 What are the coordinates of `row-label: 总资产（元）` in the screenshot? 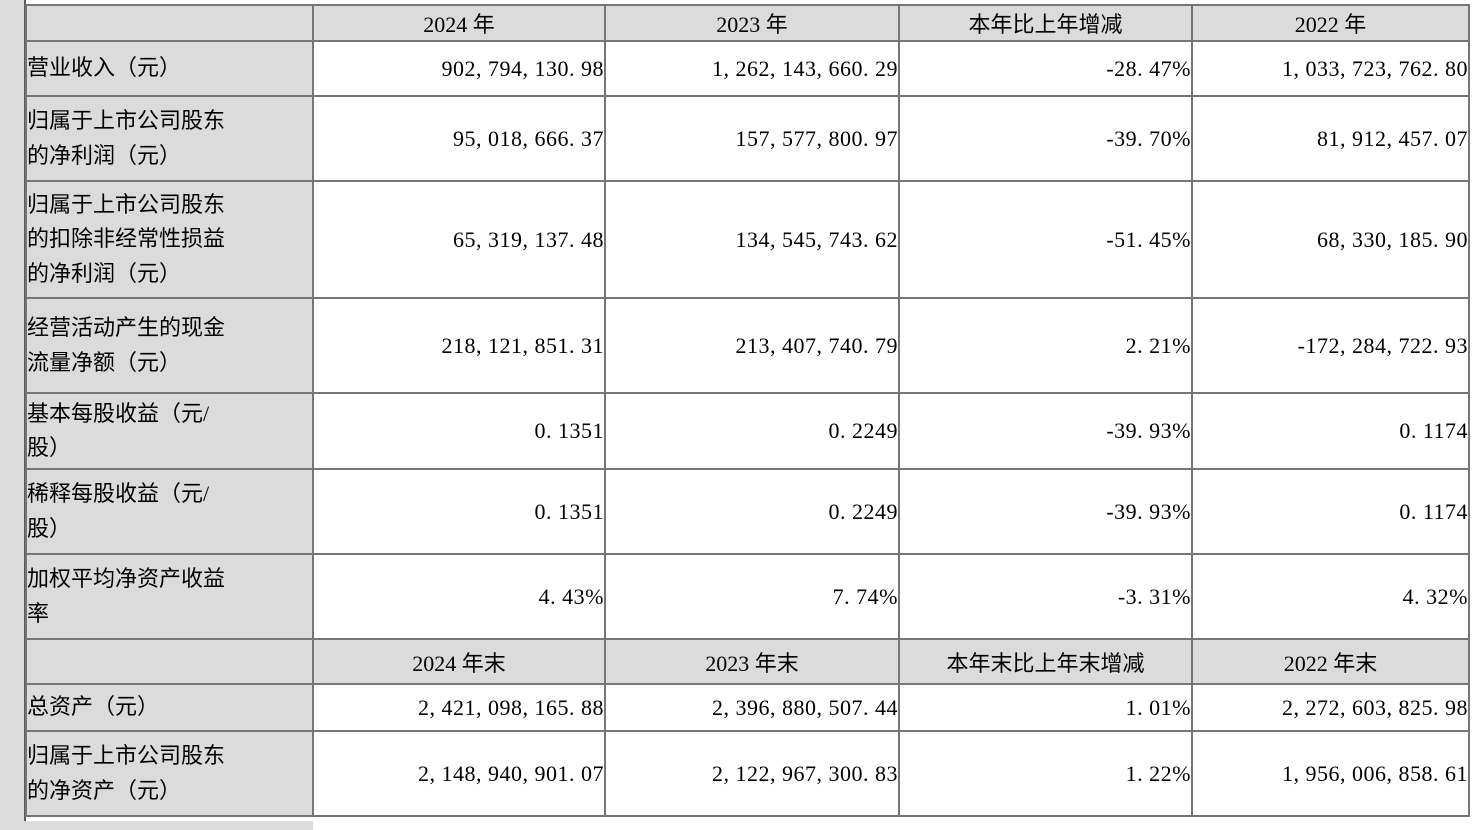 It's located at (169, 707).